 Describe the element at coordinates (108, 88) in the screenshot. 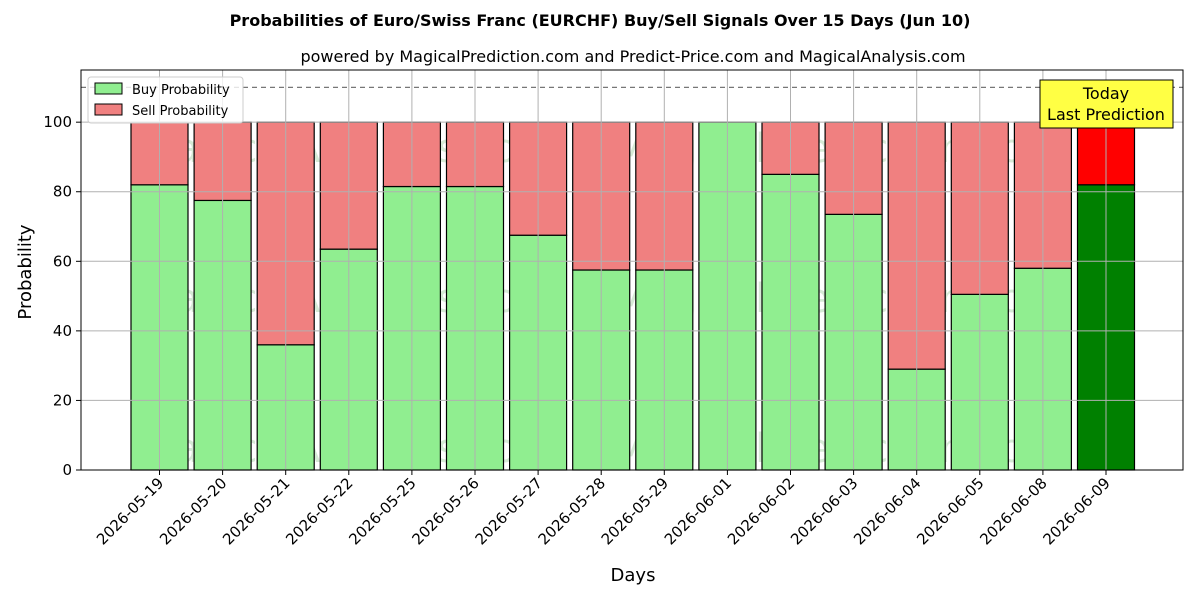

I see `legend-buy-swatch` at that location.